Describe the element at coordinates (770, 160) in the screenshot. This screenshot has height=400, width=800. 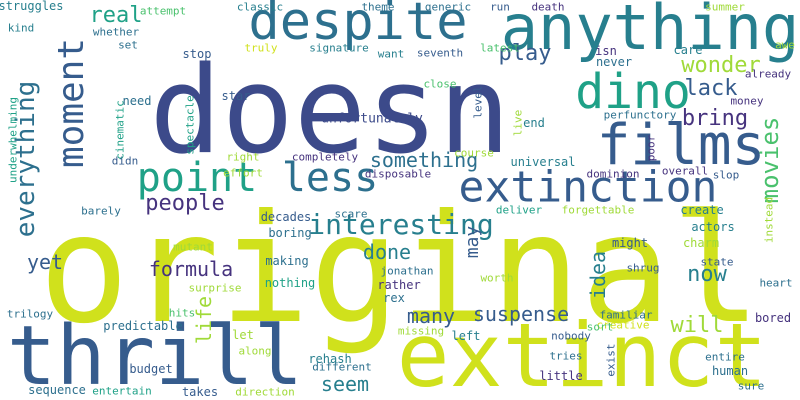
I see `word-movies: movies` at that location.